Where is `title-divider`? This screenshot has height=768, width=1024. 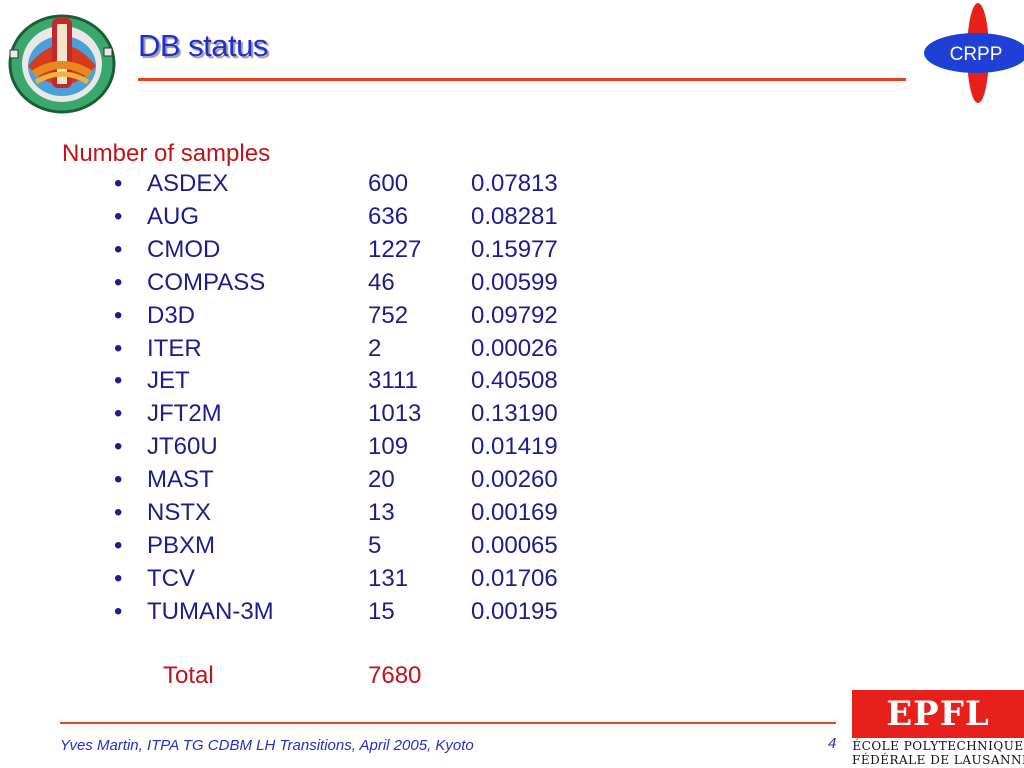
title-divider is located at coordinates (522, 79).